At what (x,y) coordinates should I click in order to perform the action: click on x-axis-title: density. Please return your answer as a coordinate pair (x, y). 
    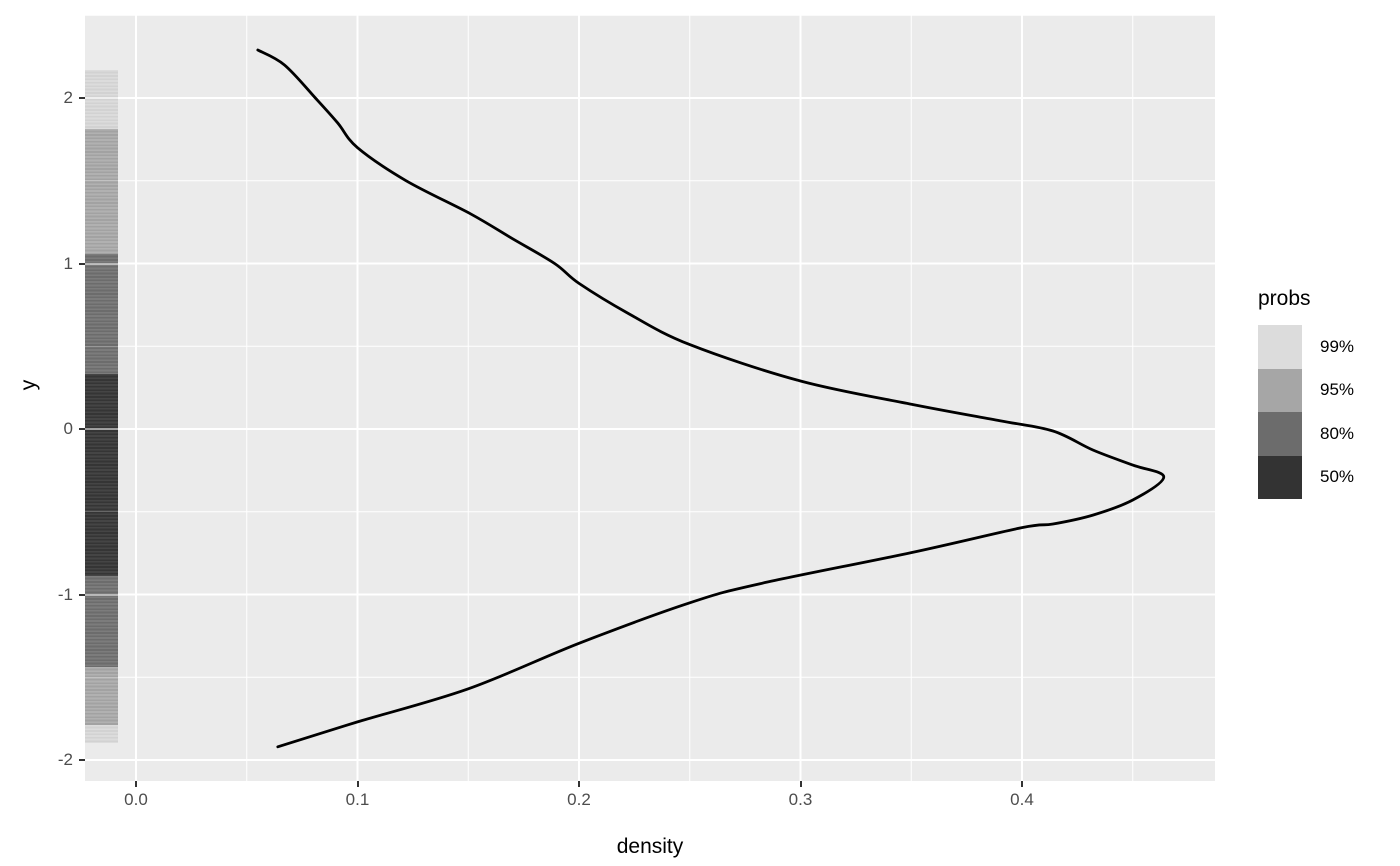
    Looking at the image, I should click on (650, 846).